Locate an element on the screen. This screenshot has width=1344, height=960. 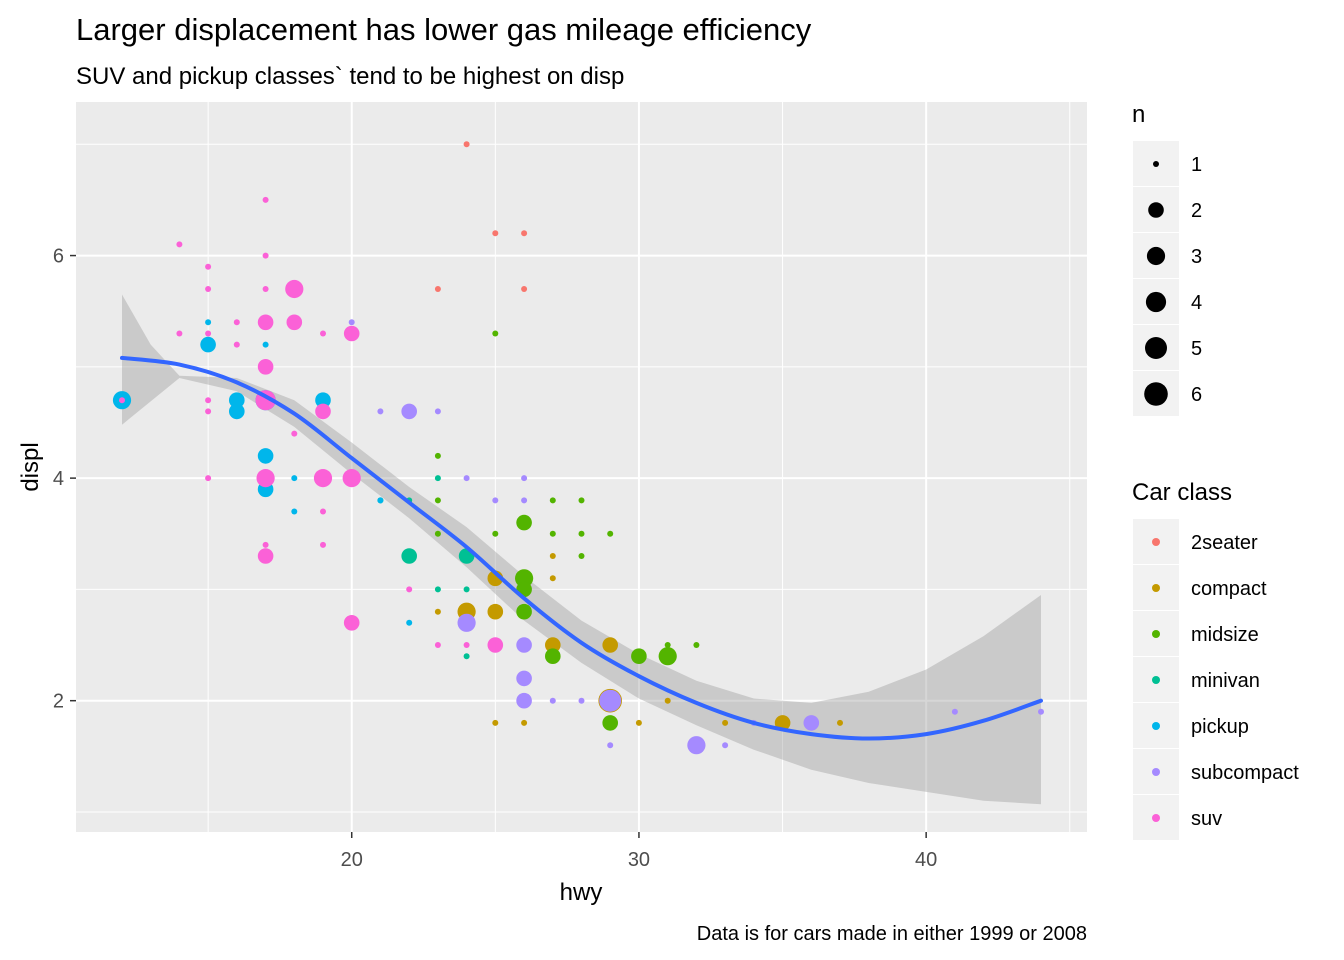
data-point-2seater is located at coordinates (524, 289).